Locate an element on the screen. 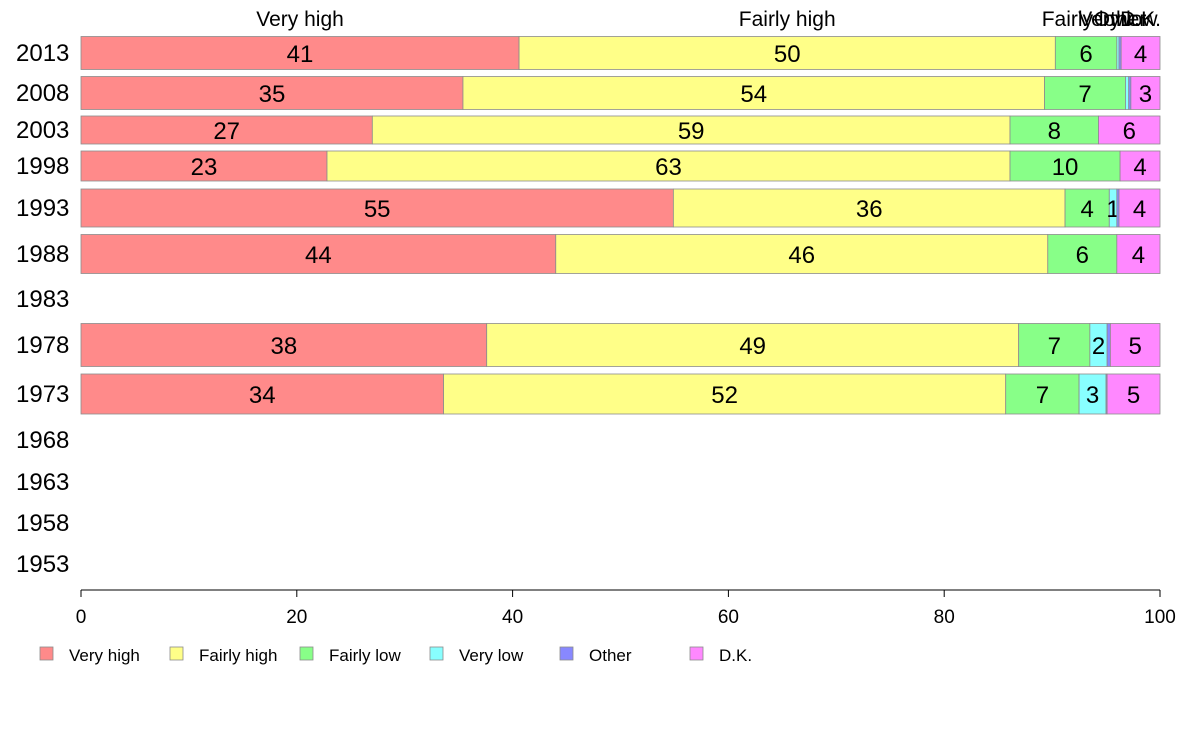 This screenshot has height=736, width=1188. bar-1973-very-low is located at coordinates (1092, 394).